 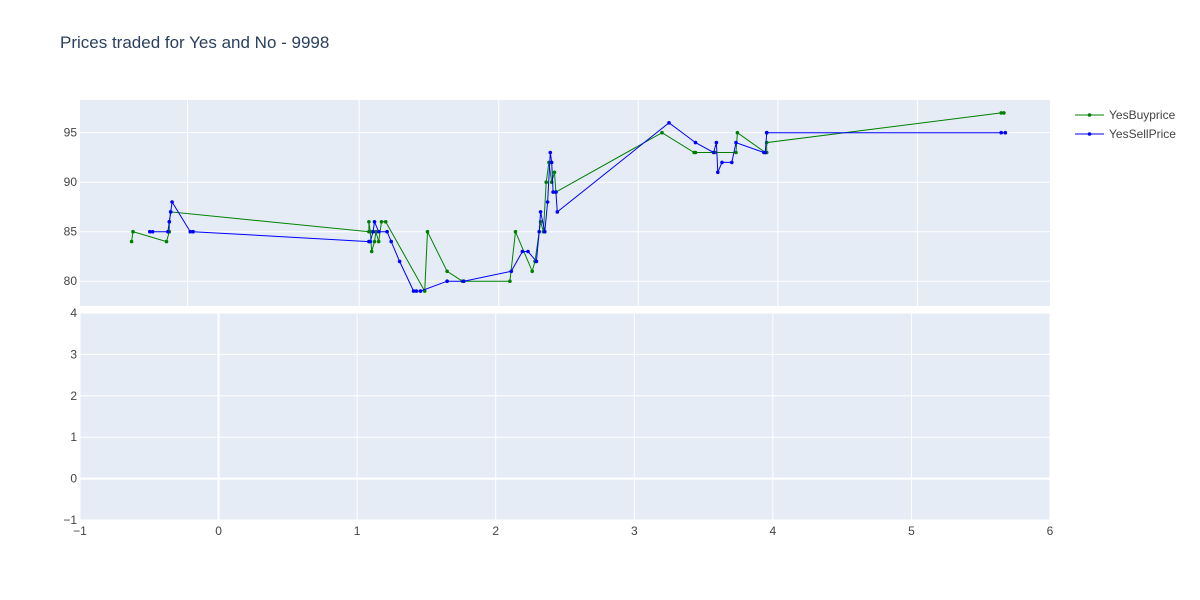 What do you see at coordinates (1125, 124) in the screenshot?
I see `legend: YesBuyprice YesSellPrice` at bounding box center [1125, 124].